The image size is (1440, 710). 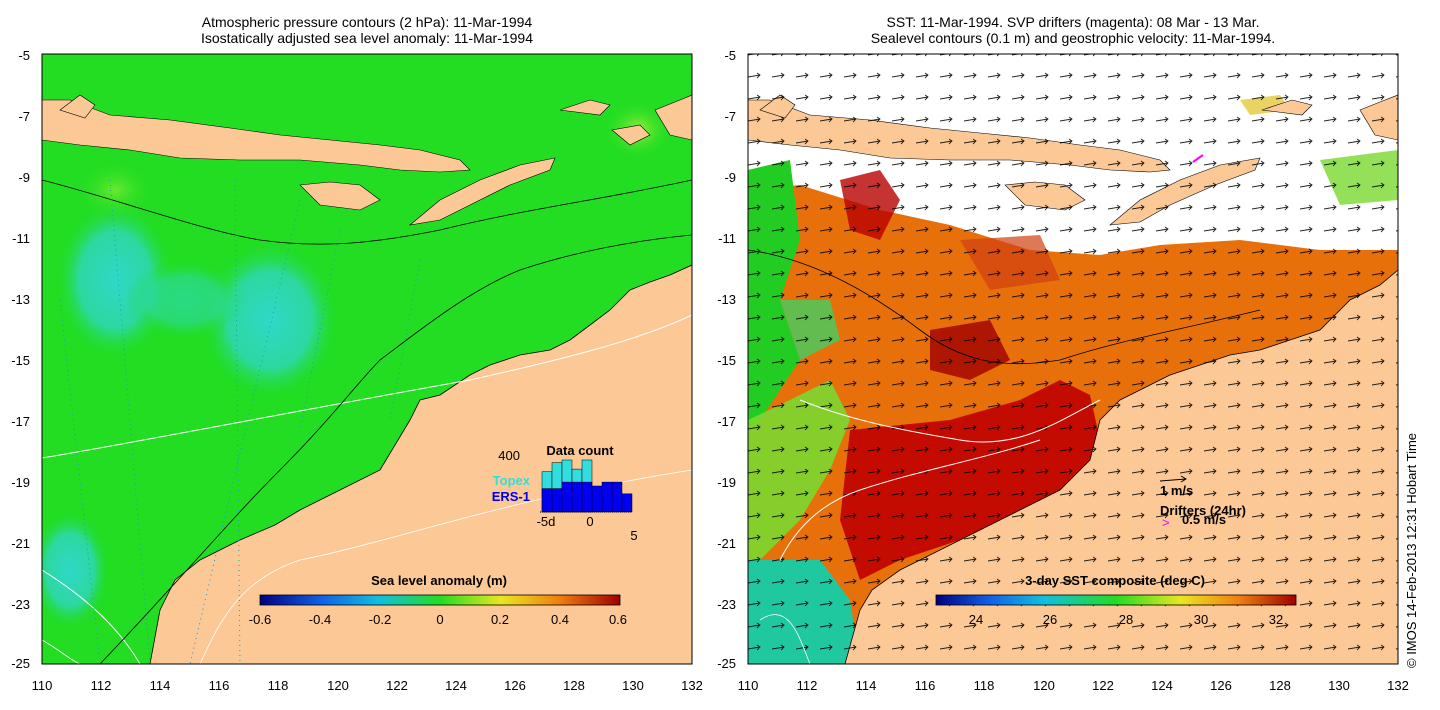 I want to click on sst-colorbar-ticks: 24 26 28 30 32, so click(x=1126, y=619).